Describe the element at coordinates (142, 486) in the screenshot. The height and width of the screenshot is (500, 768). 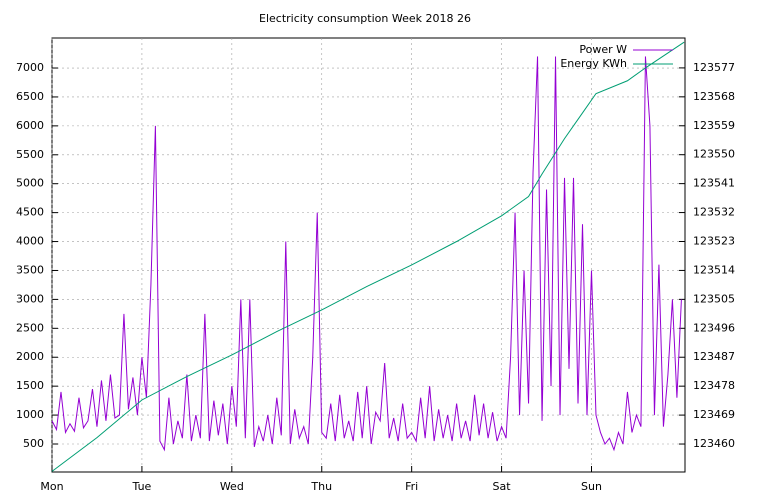
I see `x-tick-label: Tue` at that location.